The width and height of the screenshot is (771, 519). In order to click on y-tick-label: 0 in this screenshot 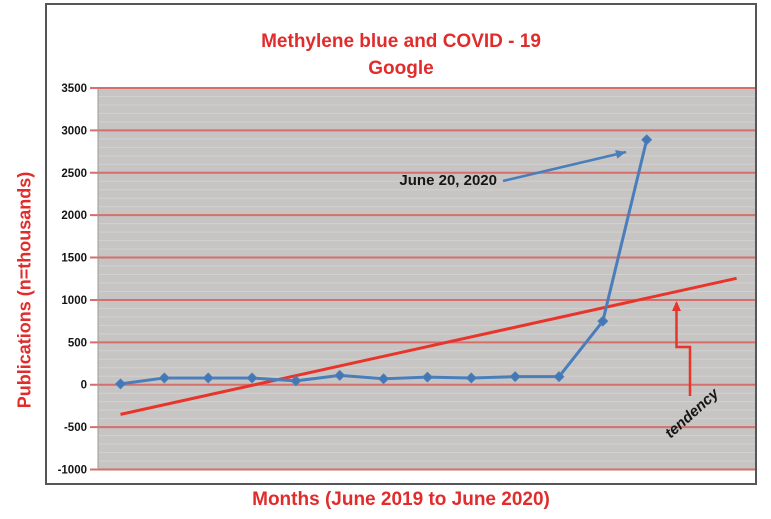, I will do `click(84, 386)`.